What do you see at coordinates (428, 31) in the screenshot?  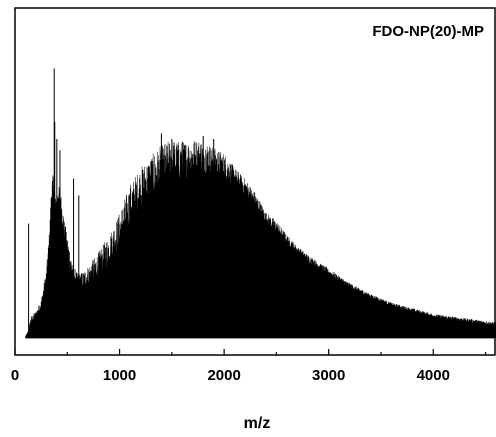 I see `chart-title: FDO-NP(20)-MP` at bounding box center [428, 31].